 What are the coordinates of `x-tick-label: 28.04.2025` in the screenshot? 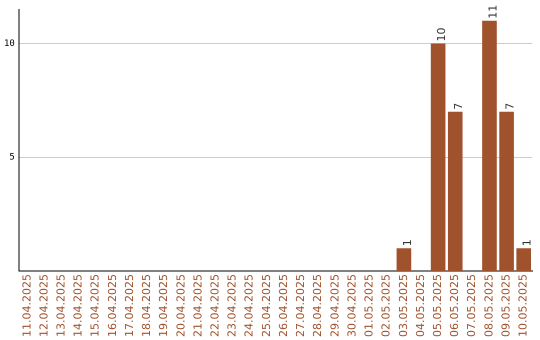 It's located at (317, 306).